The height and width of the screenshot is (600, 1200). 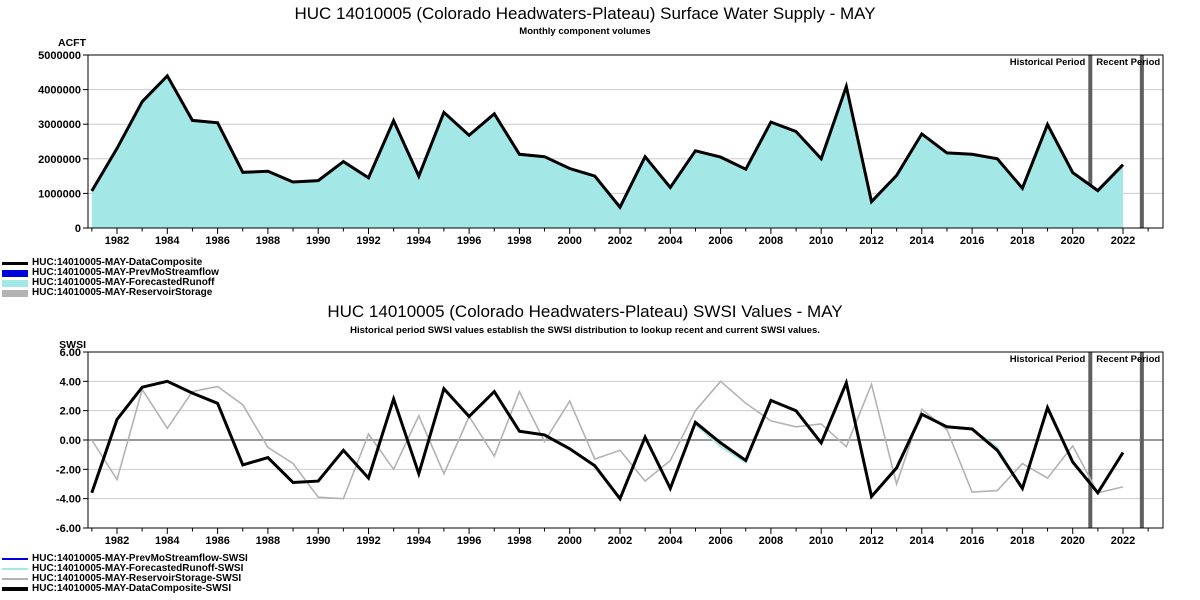 I want to click on swsi-y-tick-label: -6.00, so click(x=68, y=529).